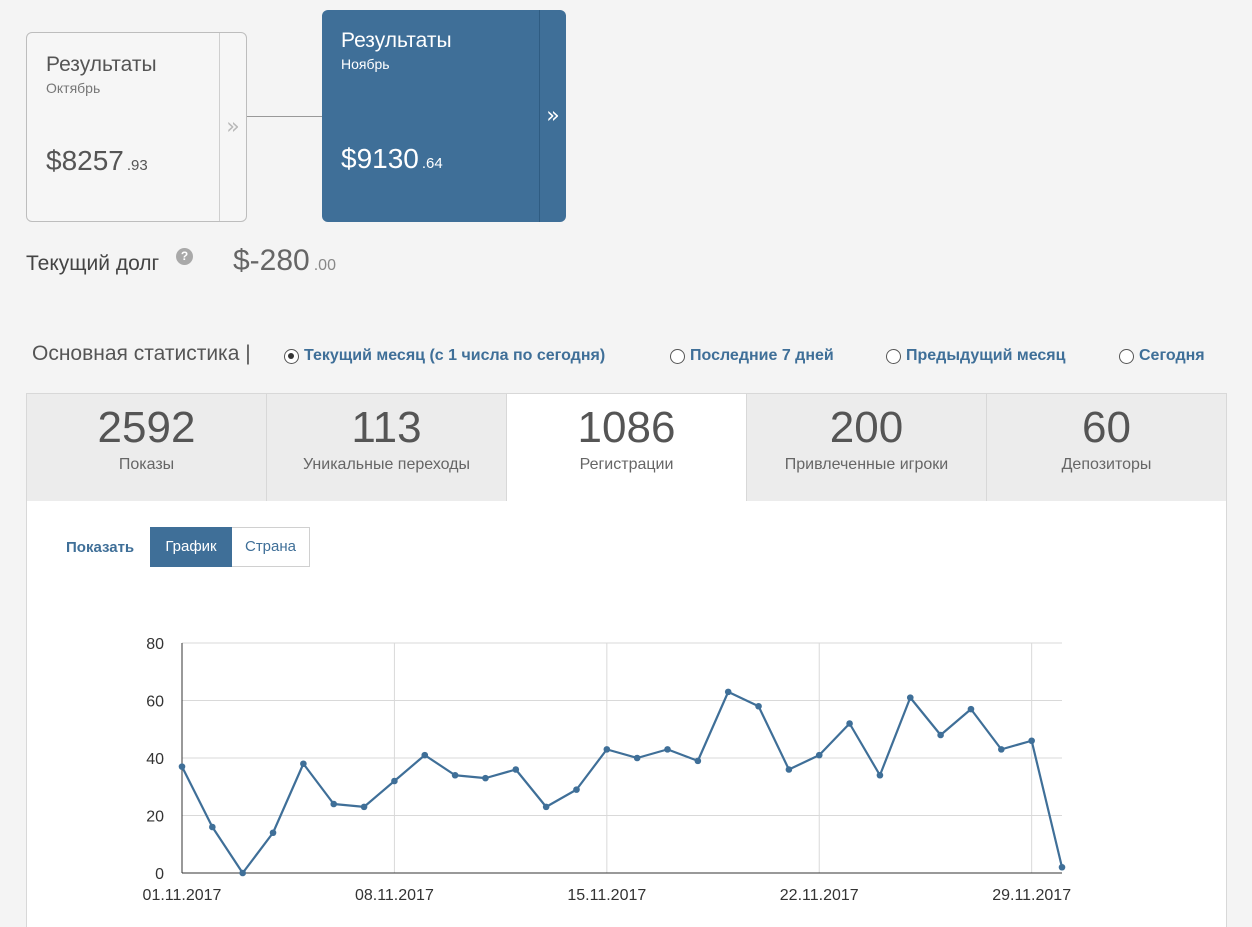  Describe the element at coordinates (146, 427) in the screenshot. I see `metric-value: 2592` at that location.